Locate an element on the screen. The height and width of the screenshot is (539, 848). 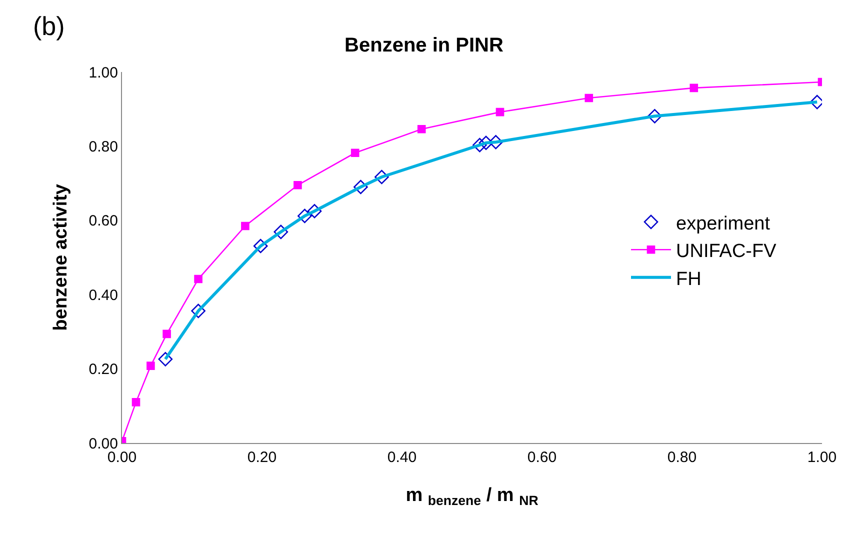
y-tick-label: 0.40 is located at coordinates (103, 295).